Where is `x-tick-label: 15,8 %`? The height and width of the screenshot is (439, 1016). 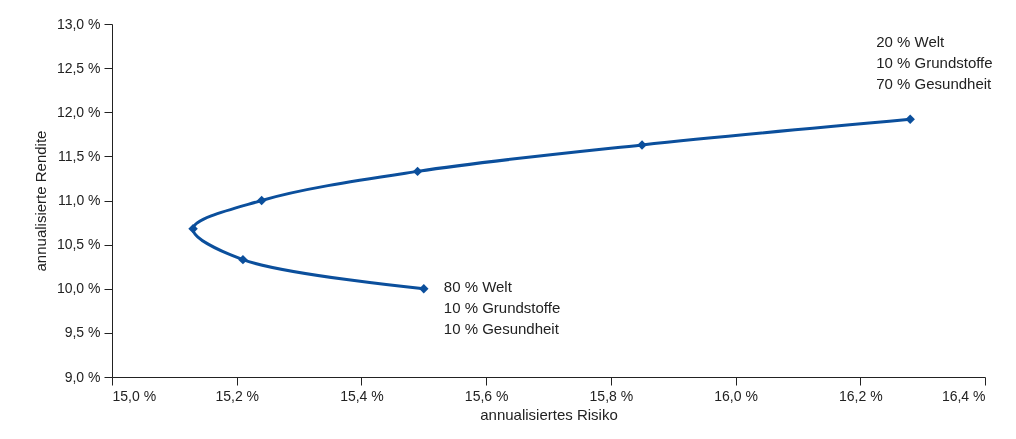
x-tick-label: 15,8 % is located at coordinates (611, 395).